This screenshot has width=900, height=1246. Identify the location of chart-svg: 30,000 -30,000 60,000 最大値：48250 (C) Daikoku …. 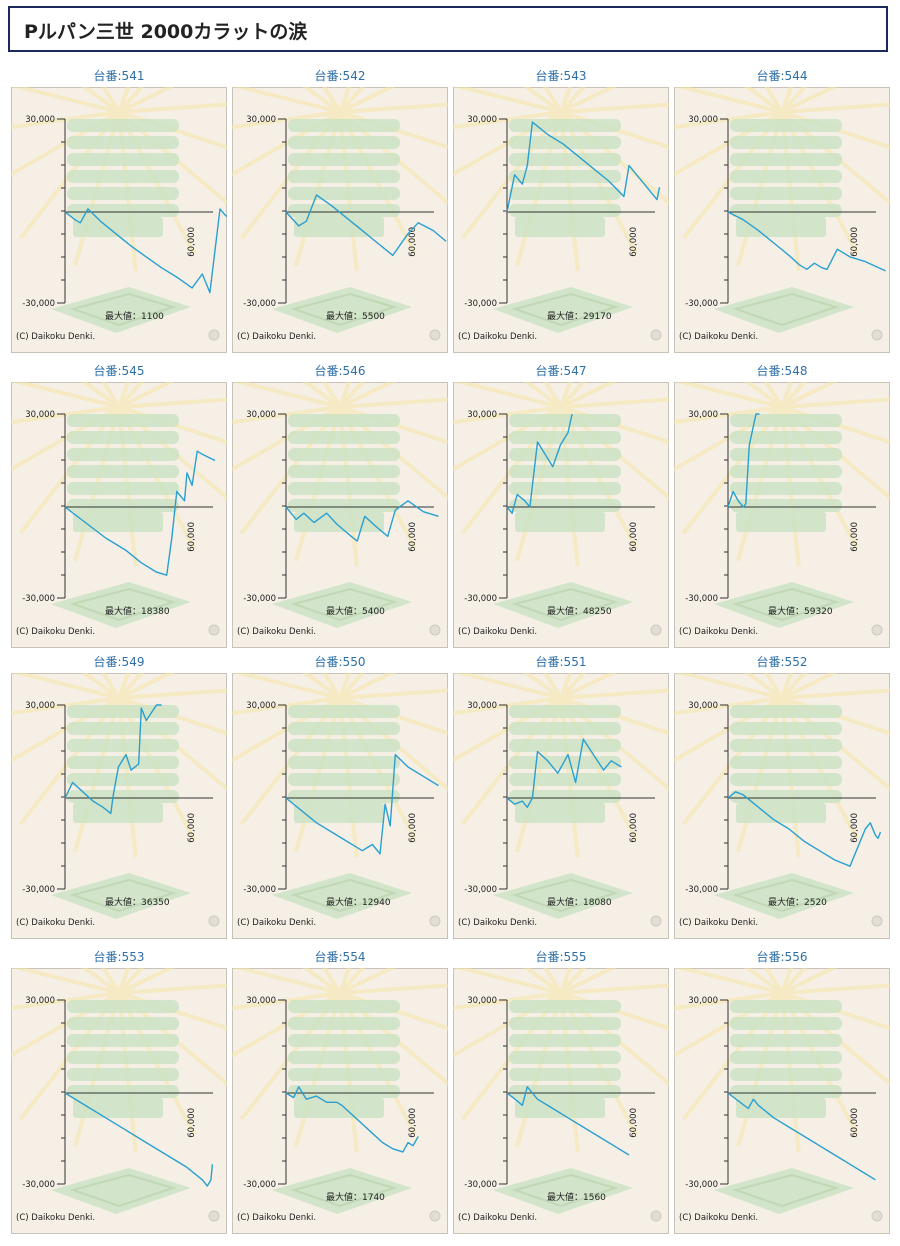
(561, 515).